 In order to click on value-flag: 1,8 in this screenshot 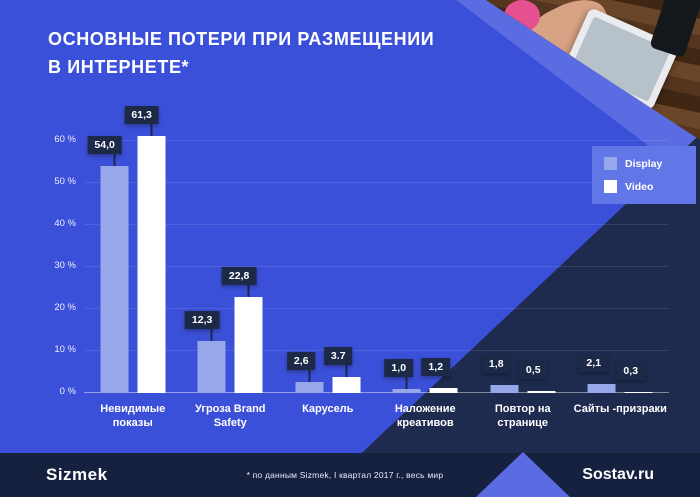, I will do `click(496, 364)`.